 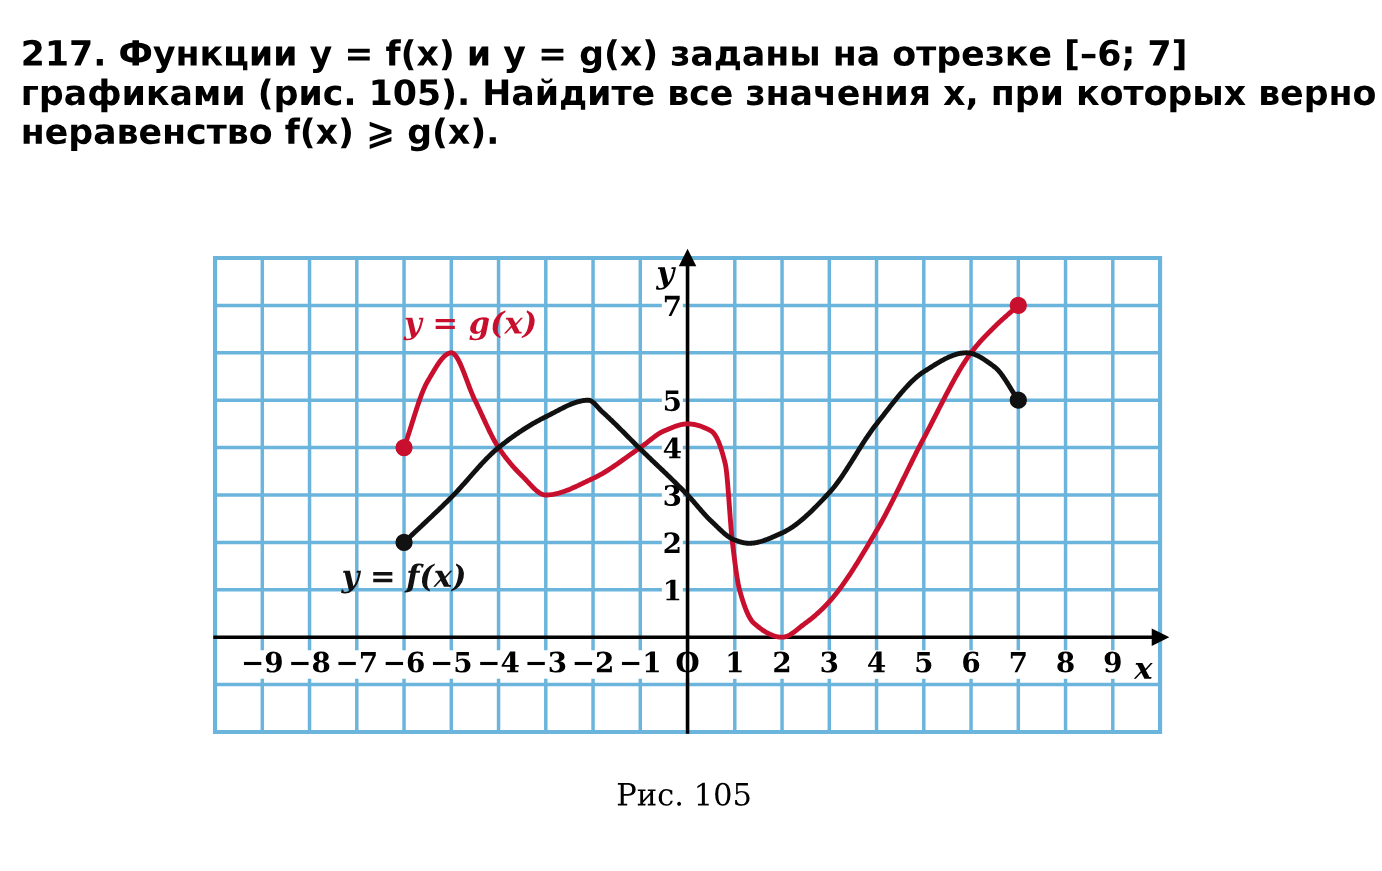 I want to click on x-tick-label: −8, so click(x=310, y=662).